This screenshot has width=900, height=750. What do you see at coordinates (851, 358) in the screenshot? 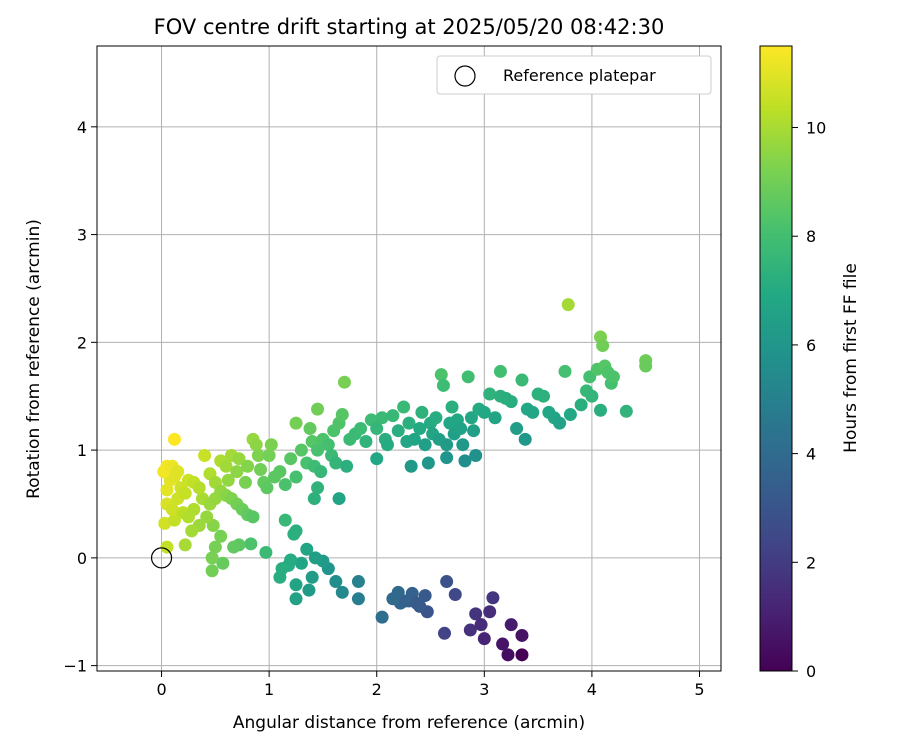
I see `colorbar-label: Hours from first FF file` at bounding box center [851, 358].